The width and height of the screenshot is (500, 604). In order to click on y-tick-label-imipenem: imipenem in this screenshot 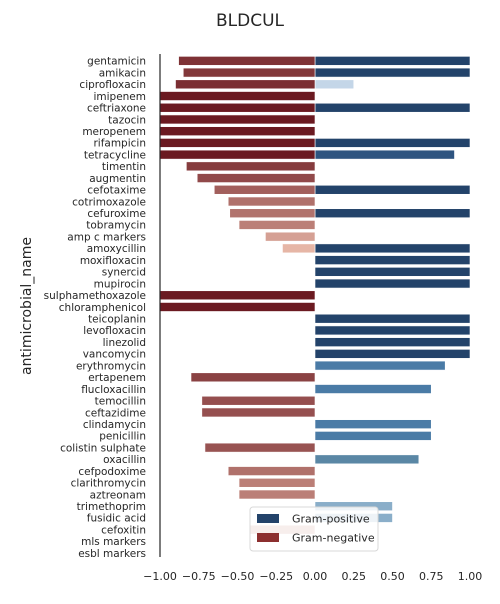, I will do `click(119, 97)`.